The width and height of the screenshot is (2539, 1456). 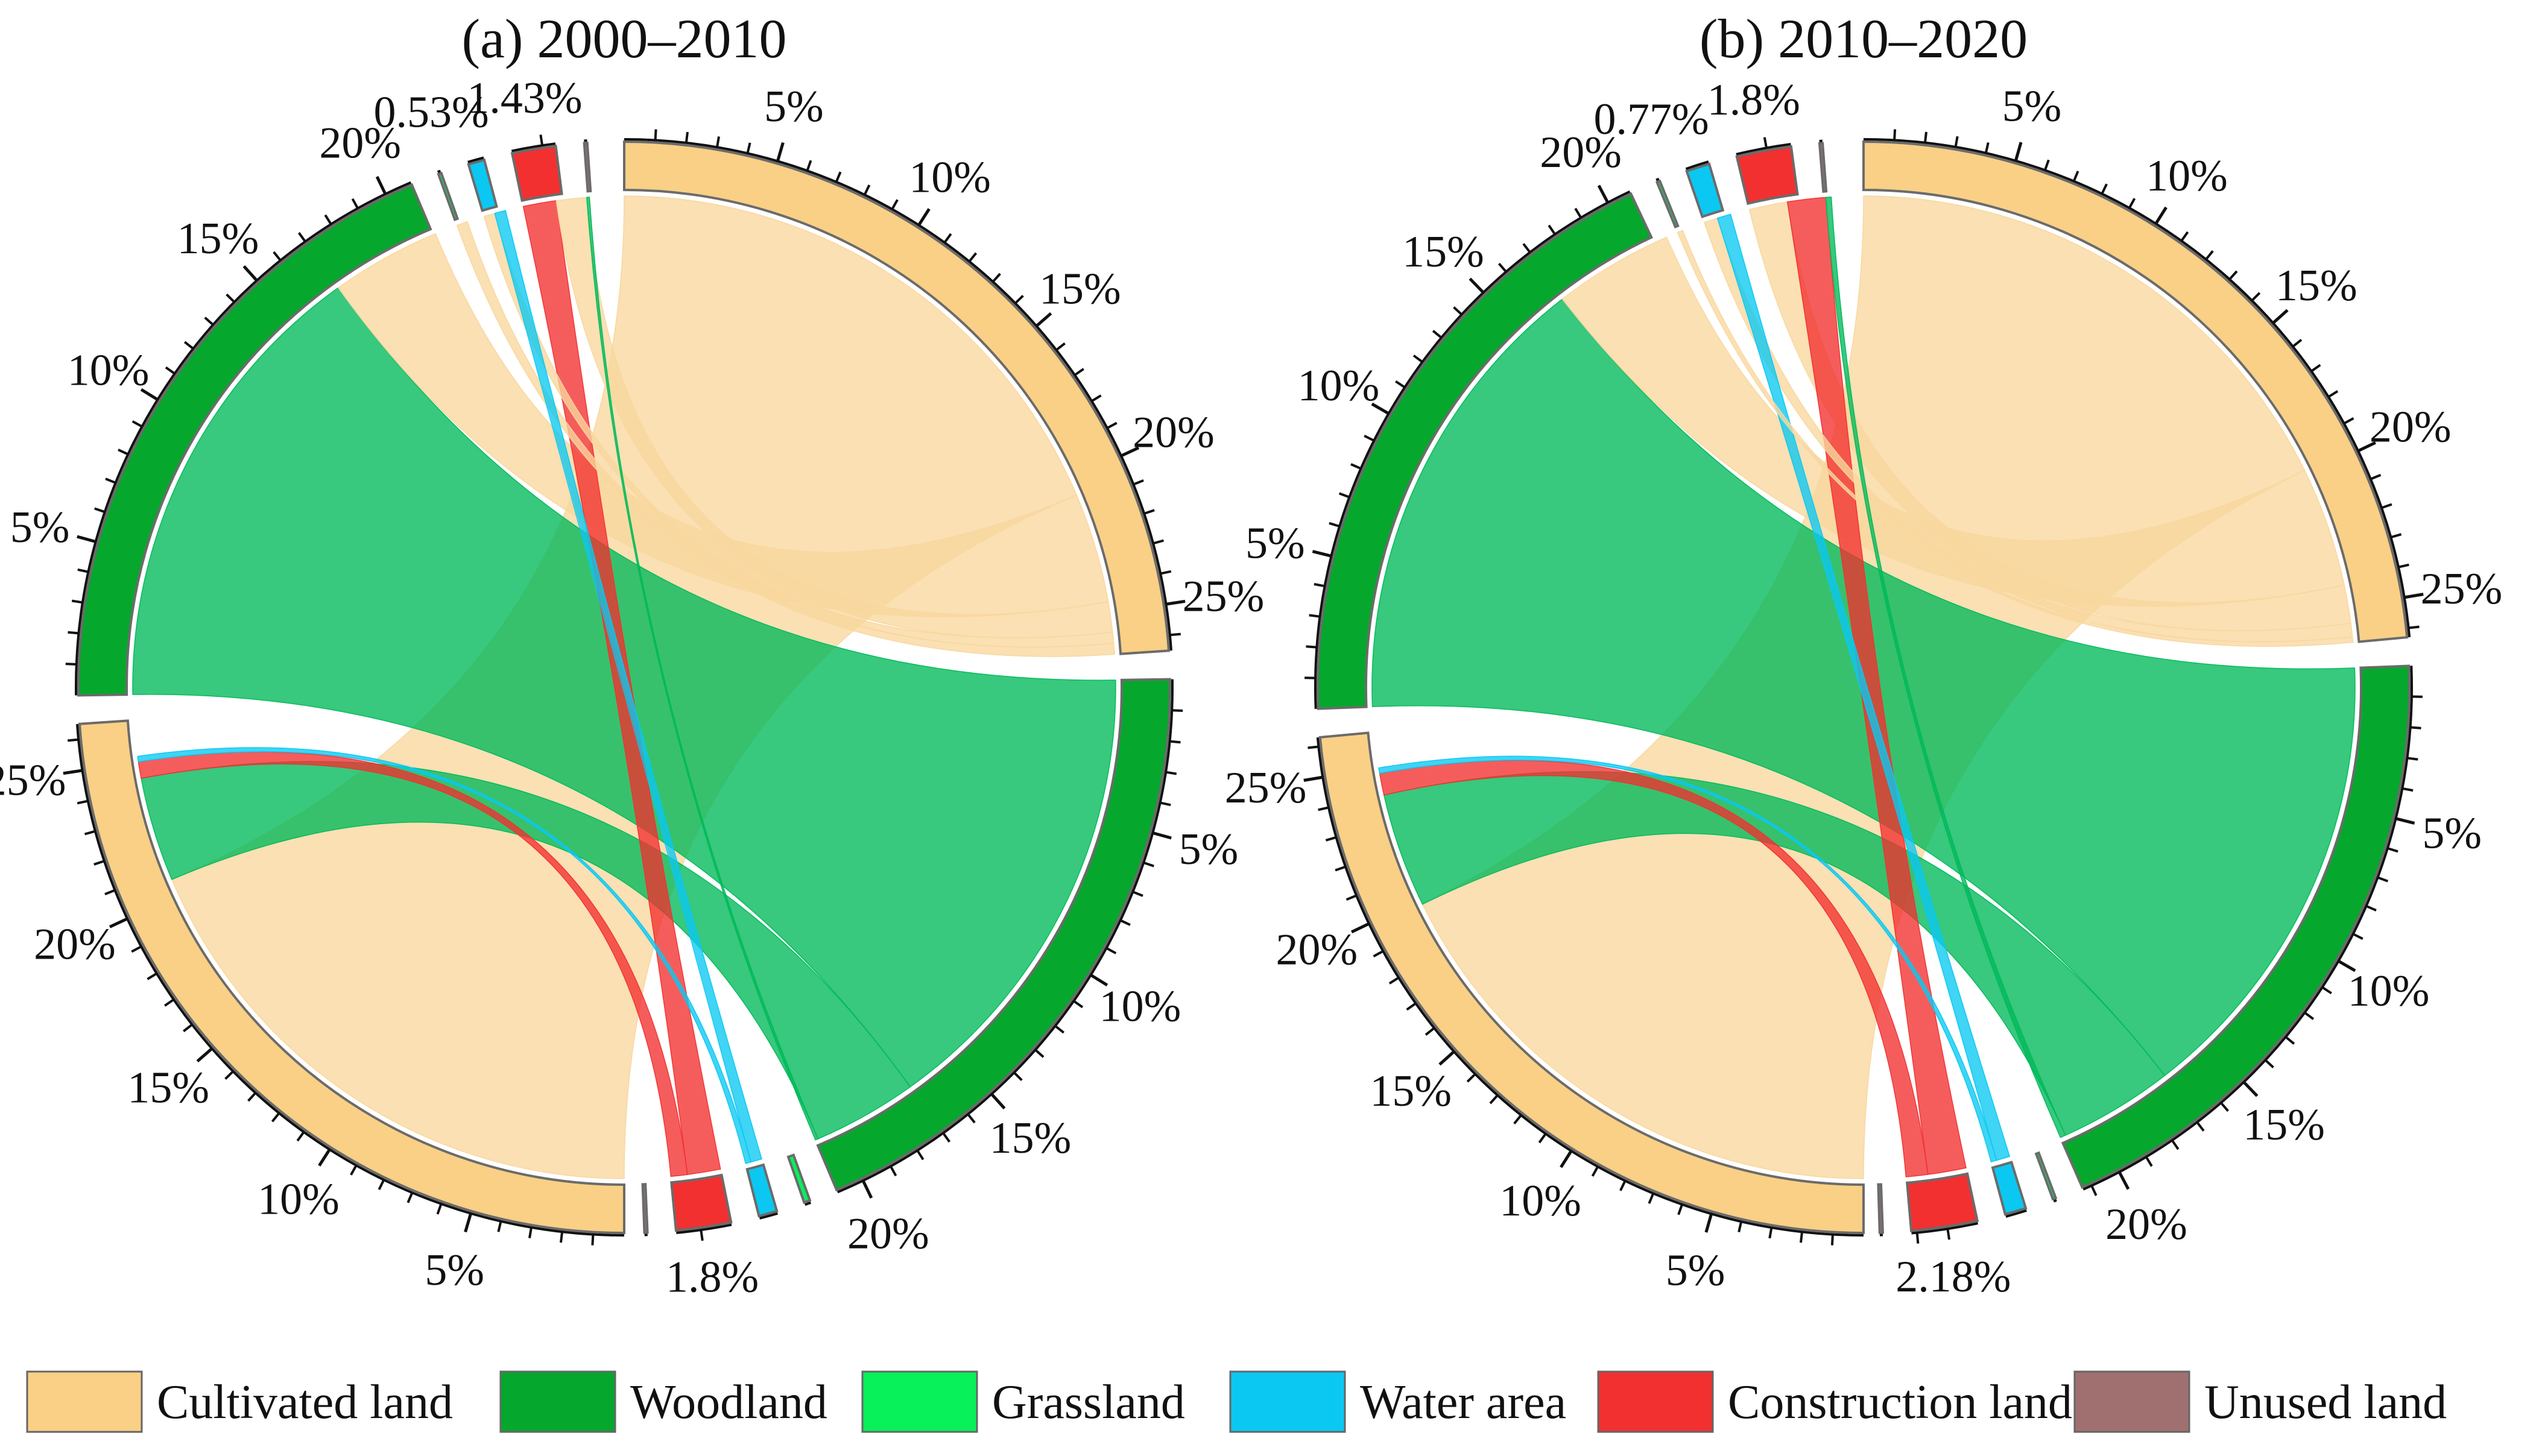 I want to click on legend-label-unused-land: Unused land, so click(x=2325, y=1403).